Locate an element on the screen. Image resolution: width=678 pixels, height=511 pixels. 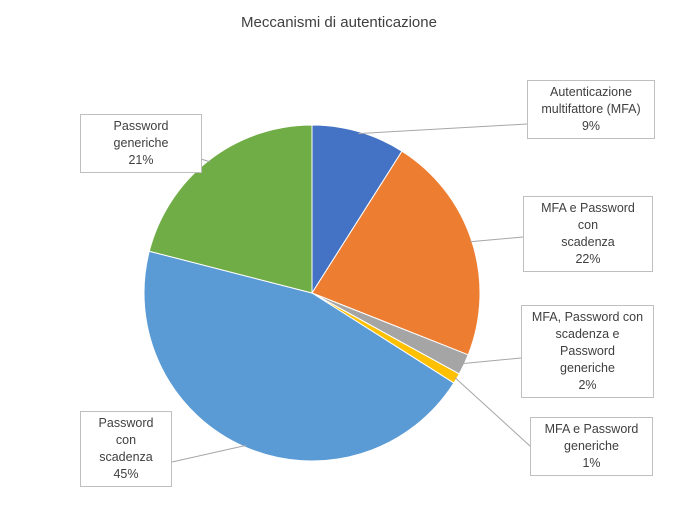
data-label: Autenticazione multifattore (MFA) 9% is located at coordinates (591, 109).